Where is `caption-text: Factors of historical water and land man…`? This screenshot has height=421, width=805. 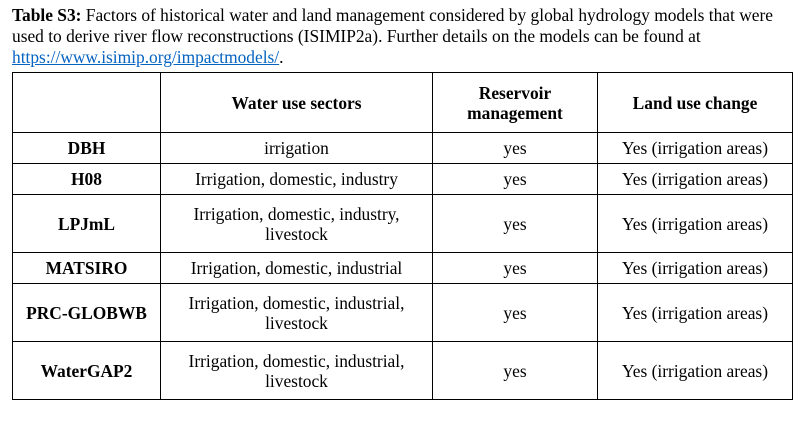
caption-text: Factors of historical water and land man… is located at coordinates (392, 25).